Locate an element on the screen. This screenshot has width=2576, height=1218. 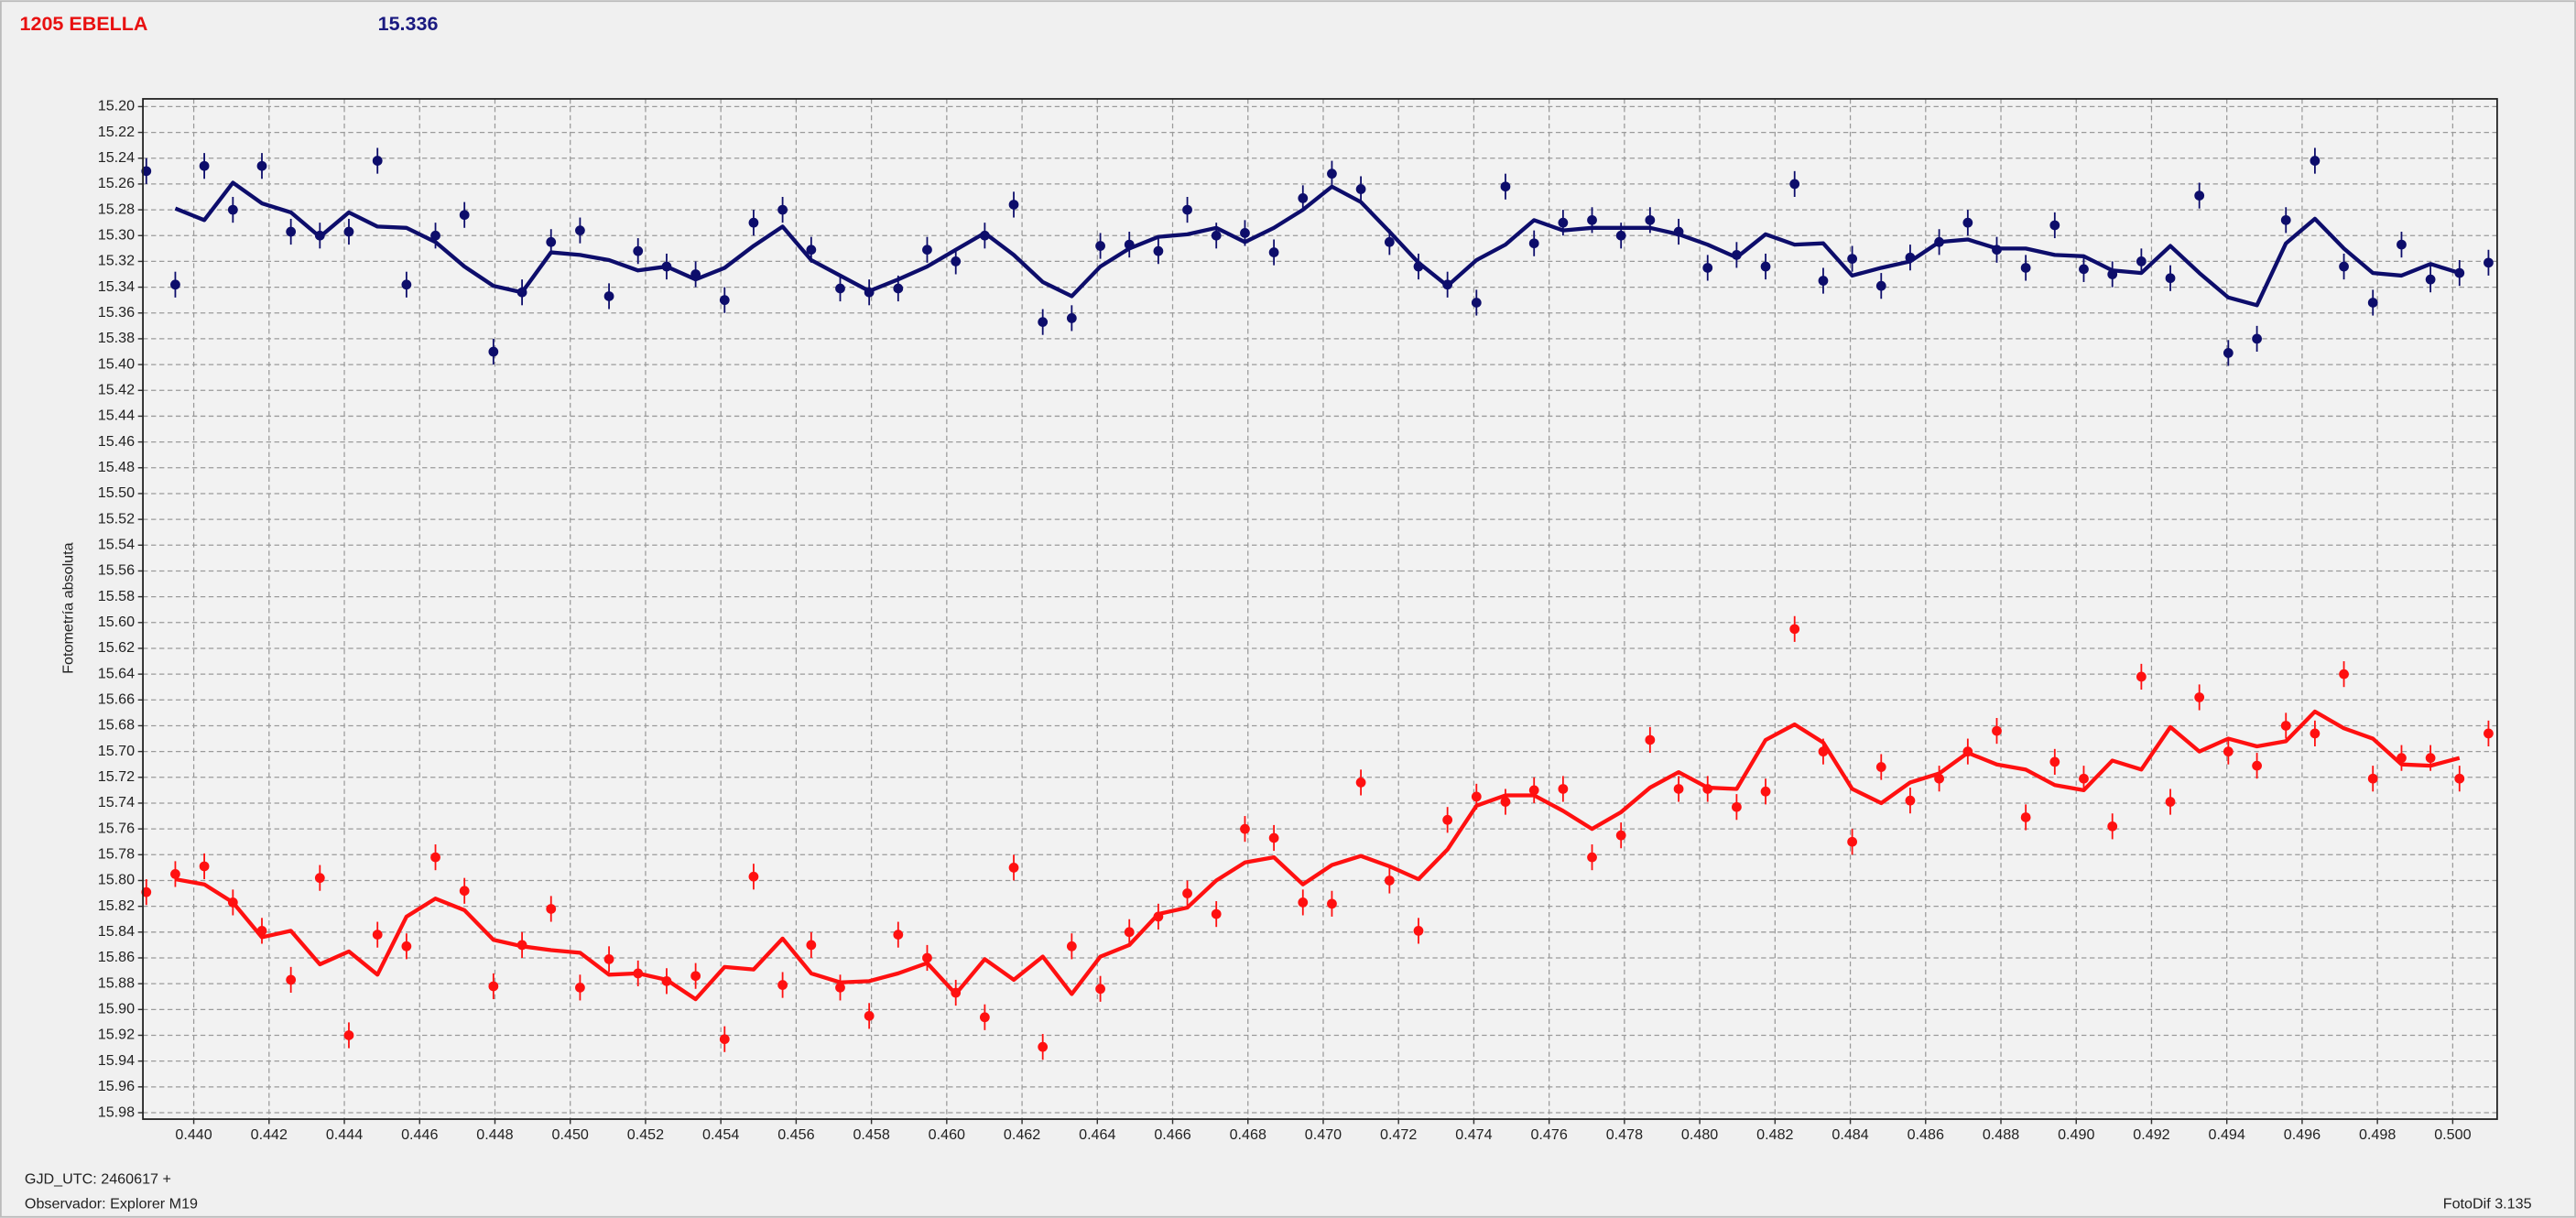
y-tick-label: 15.32 is located at coordinates (116, 261).